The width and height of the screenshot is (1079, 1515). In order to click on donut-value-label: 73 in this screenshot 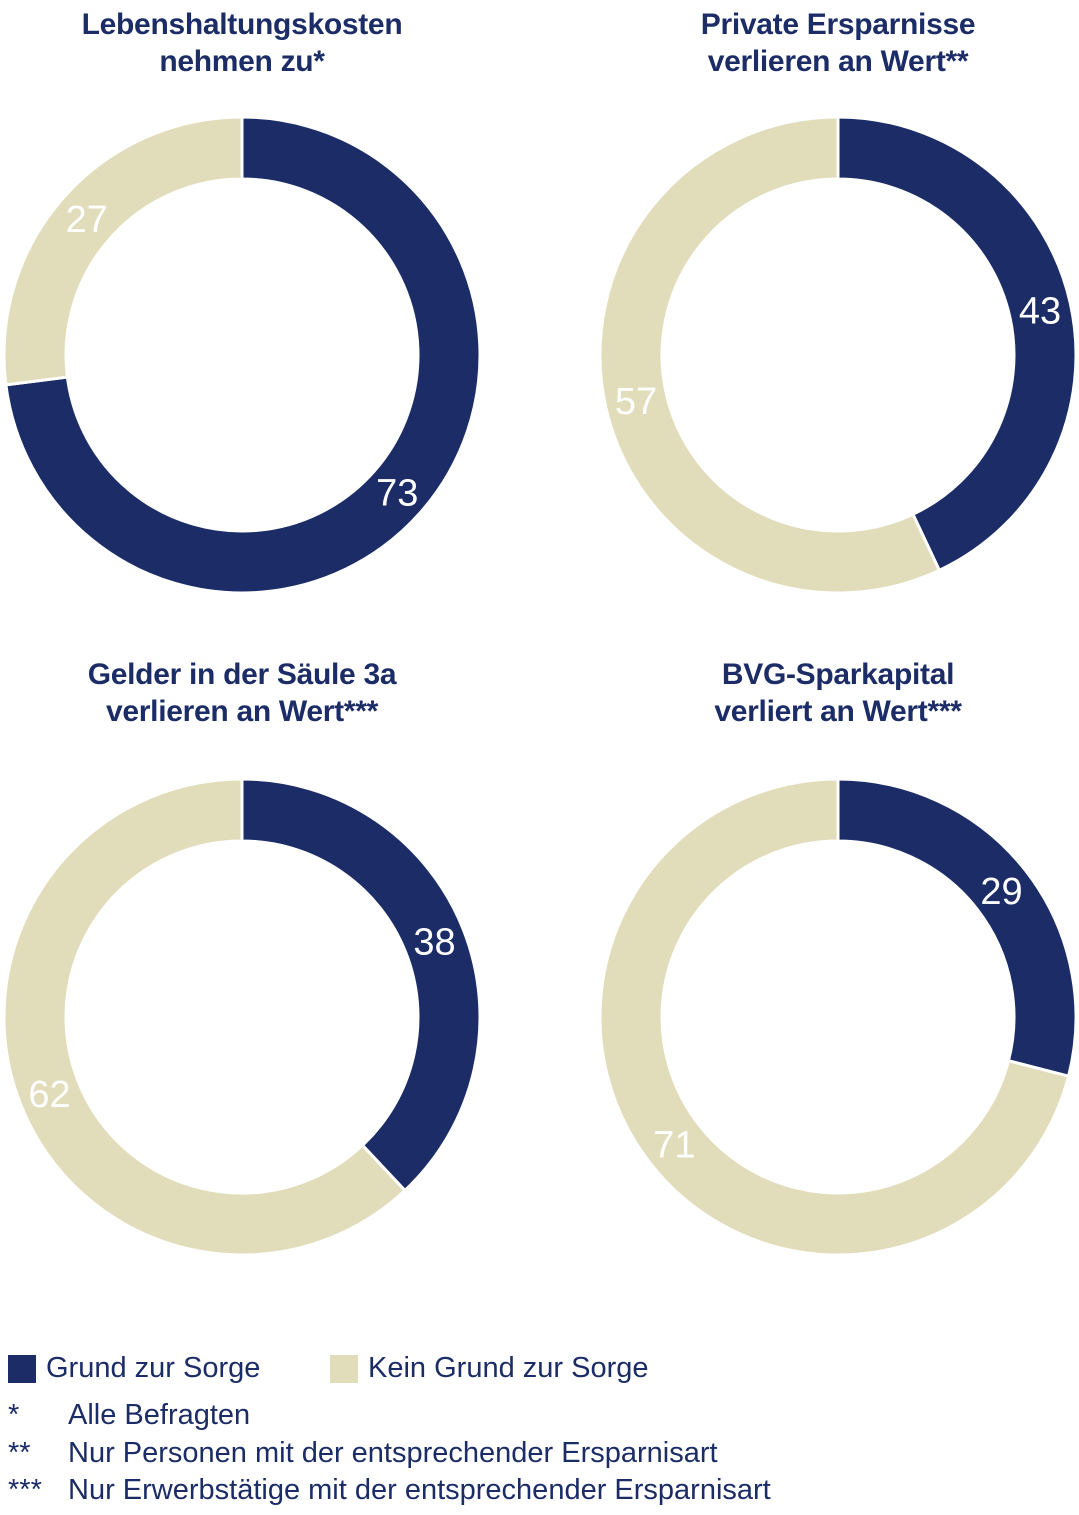, I will do `click(397, 494)`.